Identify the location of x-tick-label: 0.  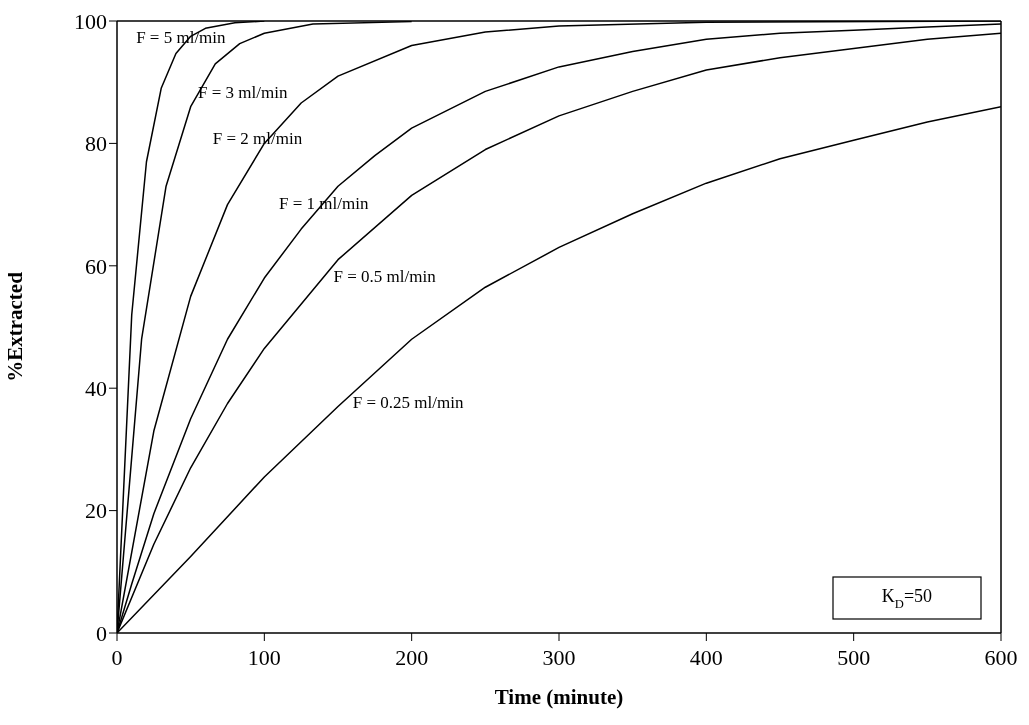
(117, 657).